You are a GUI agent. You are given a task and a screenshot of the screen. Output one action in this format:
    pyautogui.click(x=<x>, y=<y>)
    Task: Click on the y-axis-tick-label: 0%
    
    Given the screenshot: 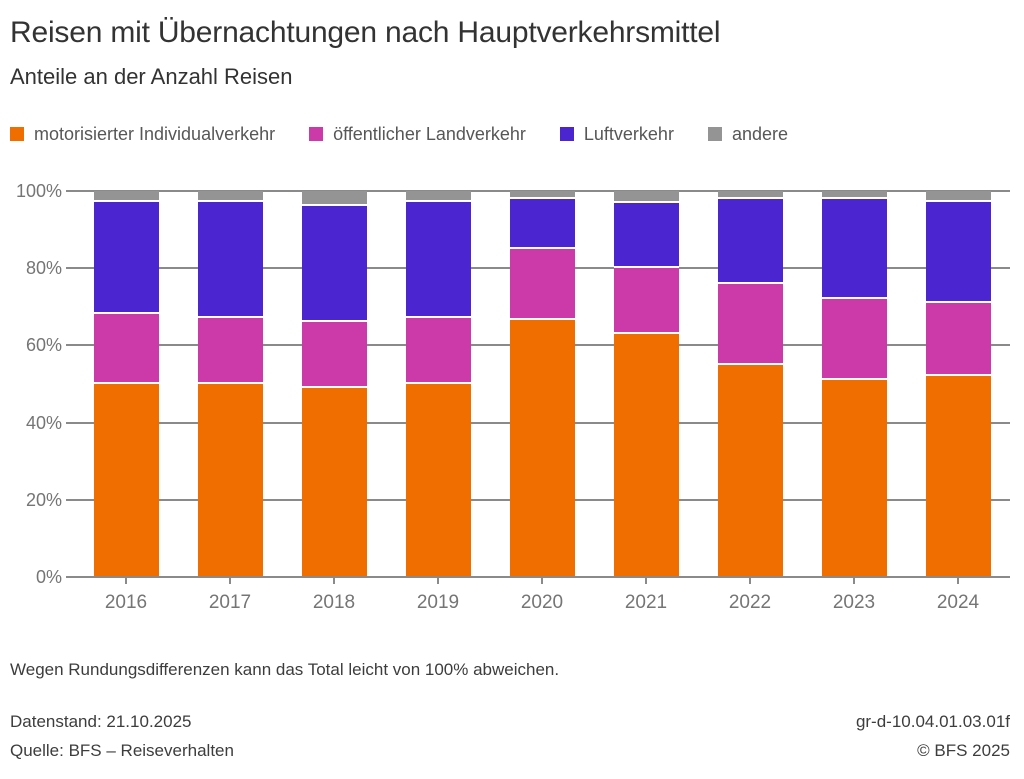 What is the action you would take?
    pyautogui.click(x=48, y=576)
    